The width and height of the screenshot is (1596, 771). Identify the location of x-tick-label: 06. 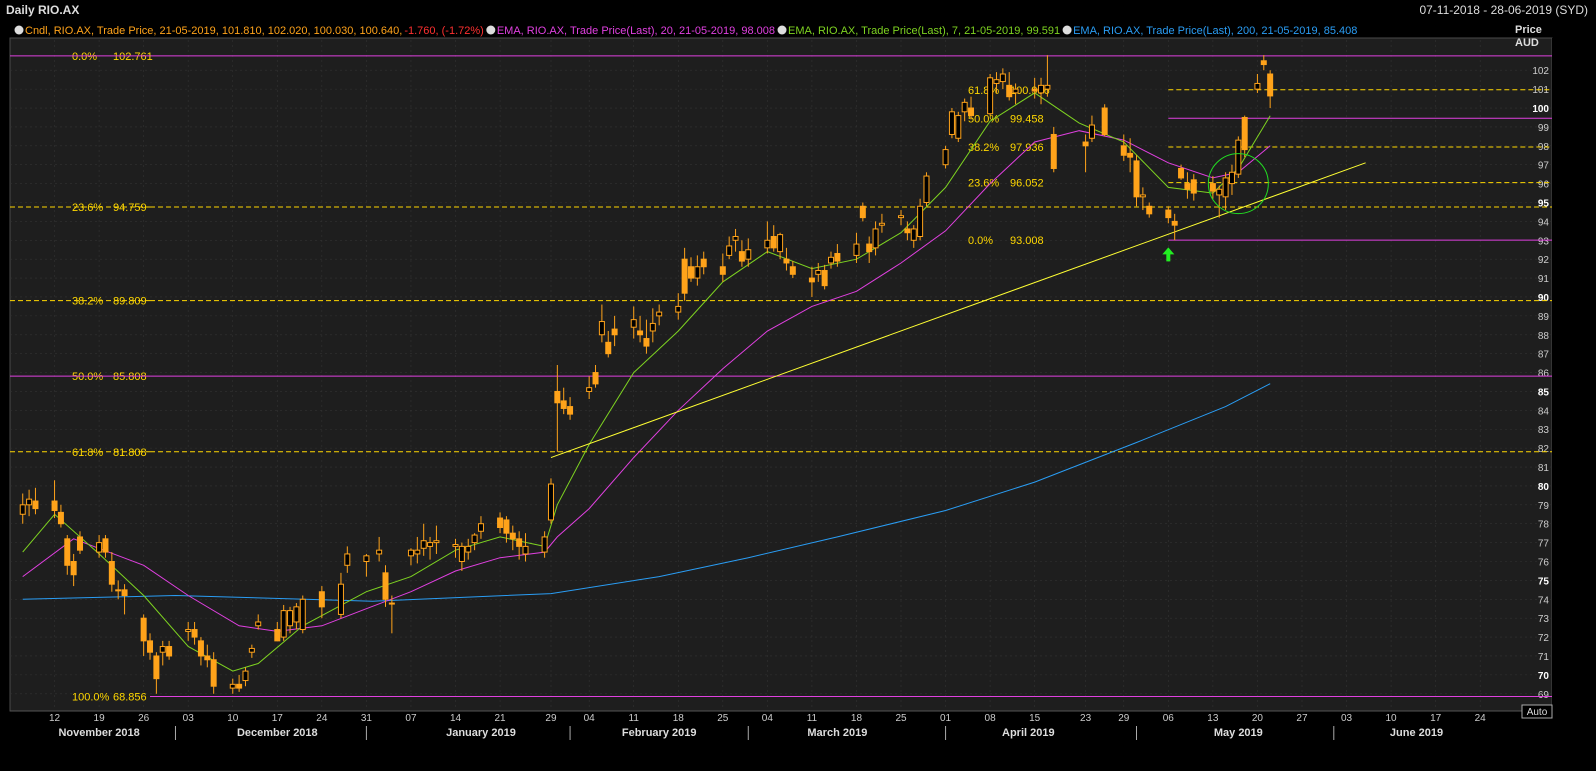
(1169, 718).